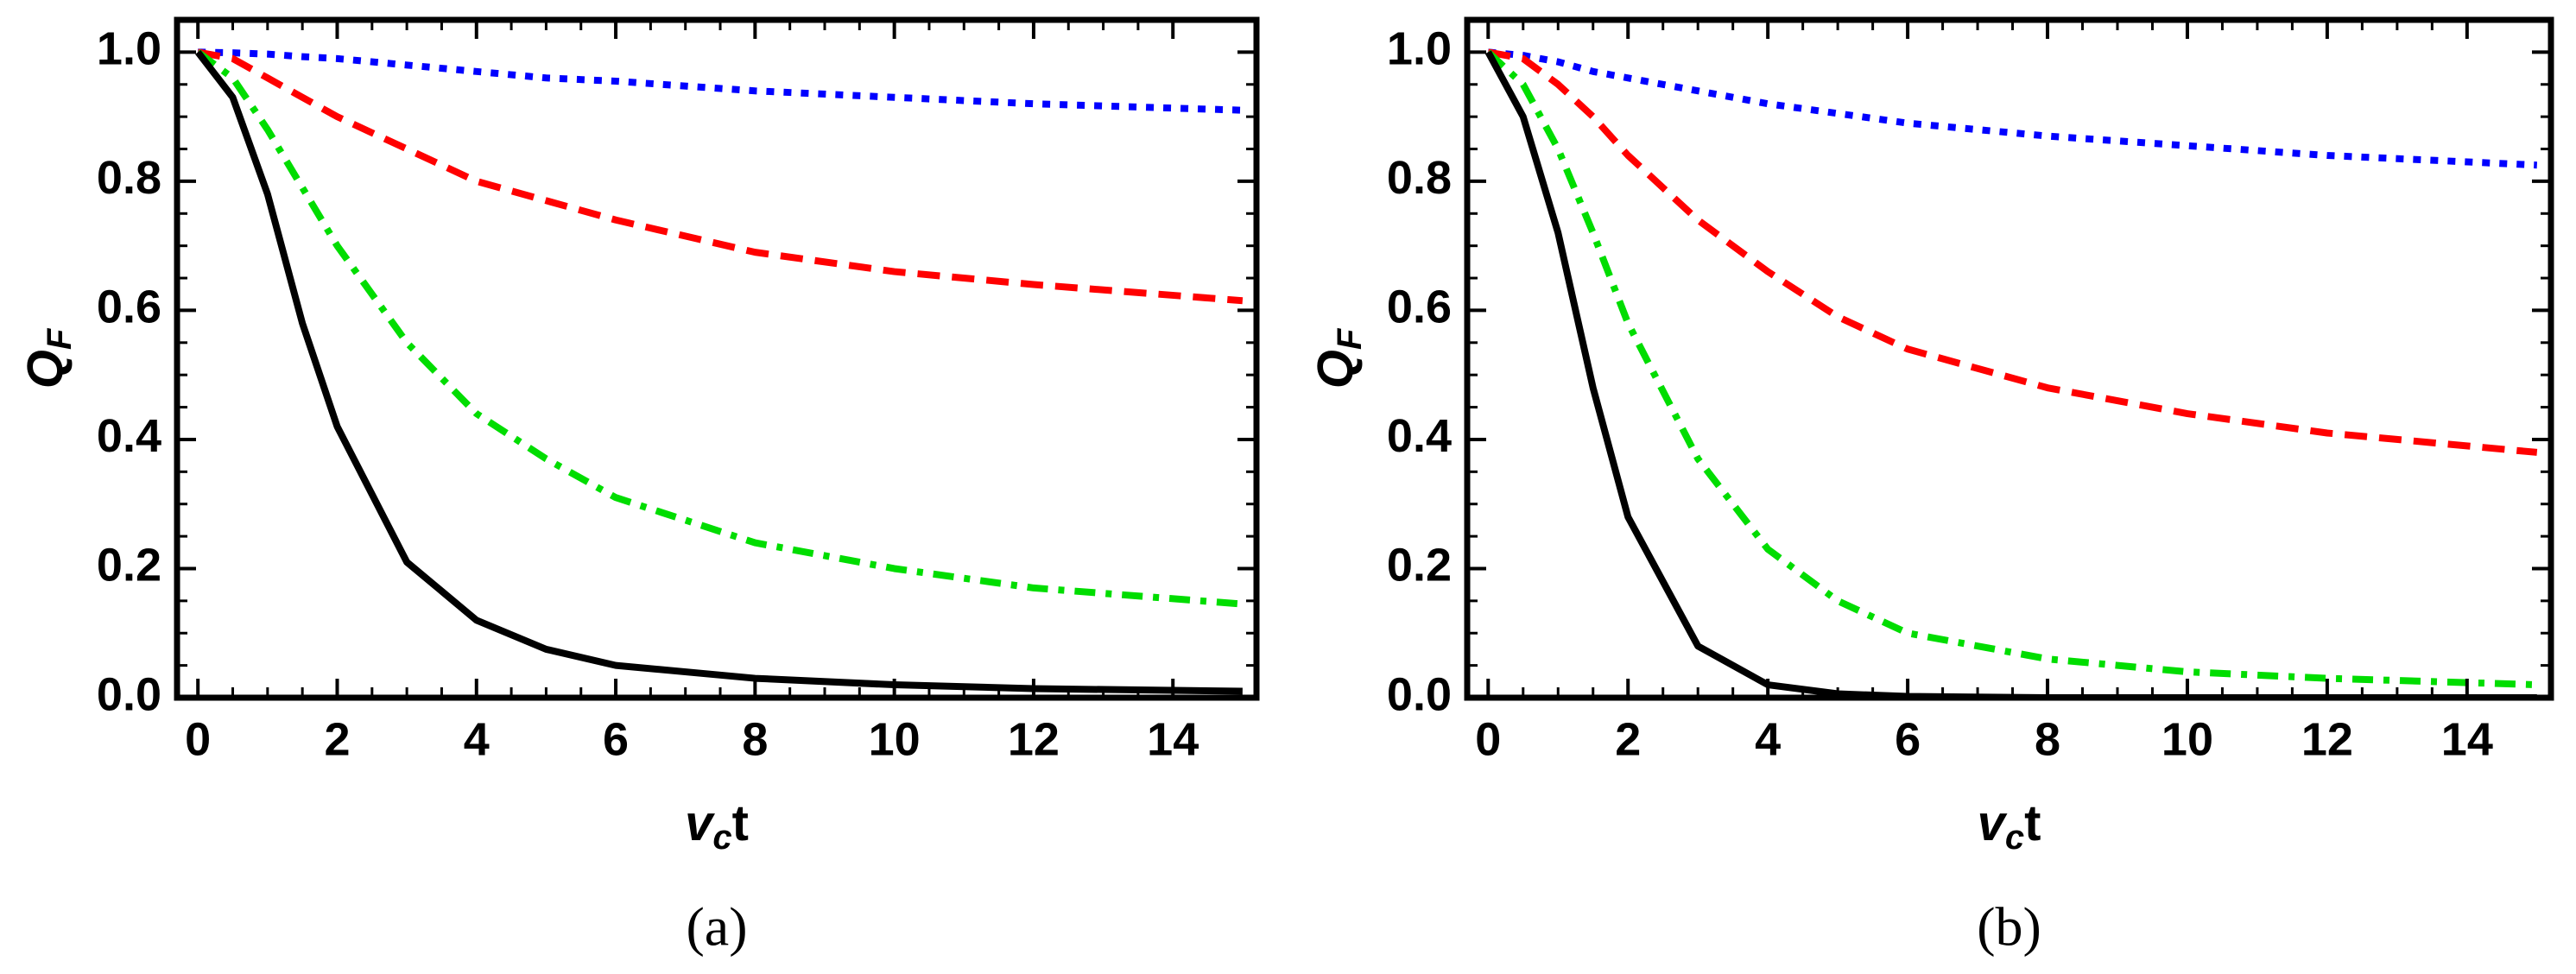 Image resolution: width=2576 pixels, height=974 pixels. Describe the element at coordinates (2009, 927) in the screenshot. I see `panel-caption: (b)` at that location.